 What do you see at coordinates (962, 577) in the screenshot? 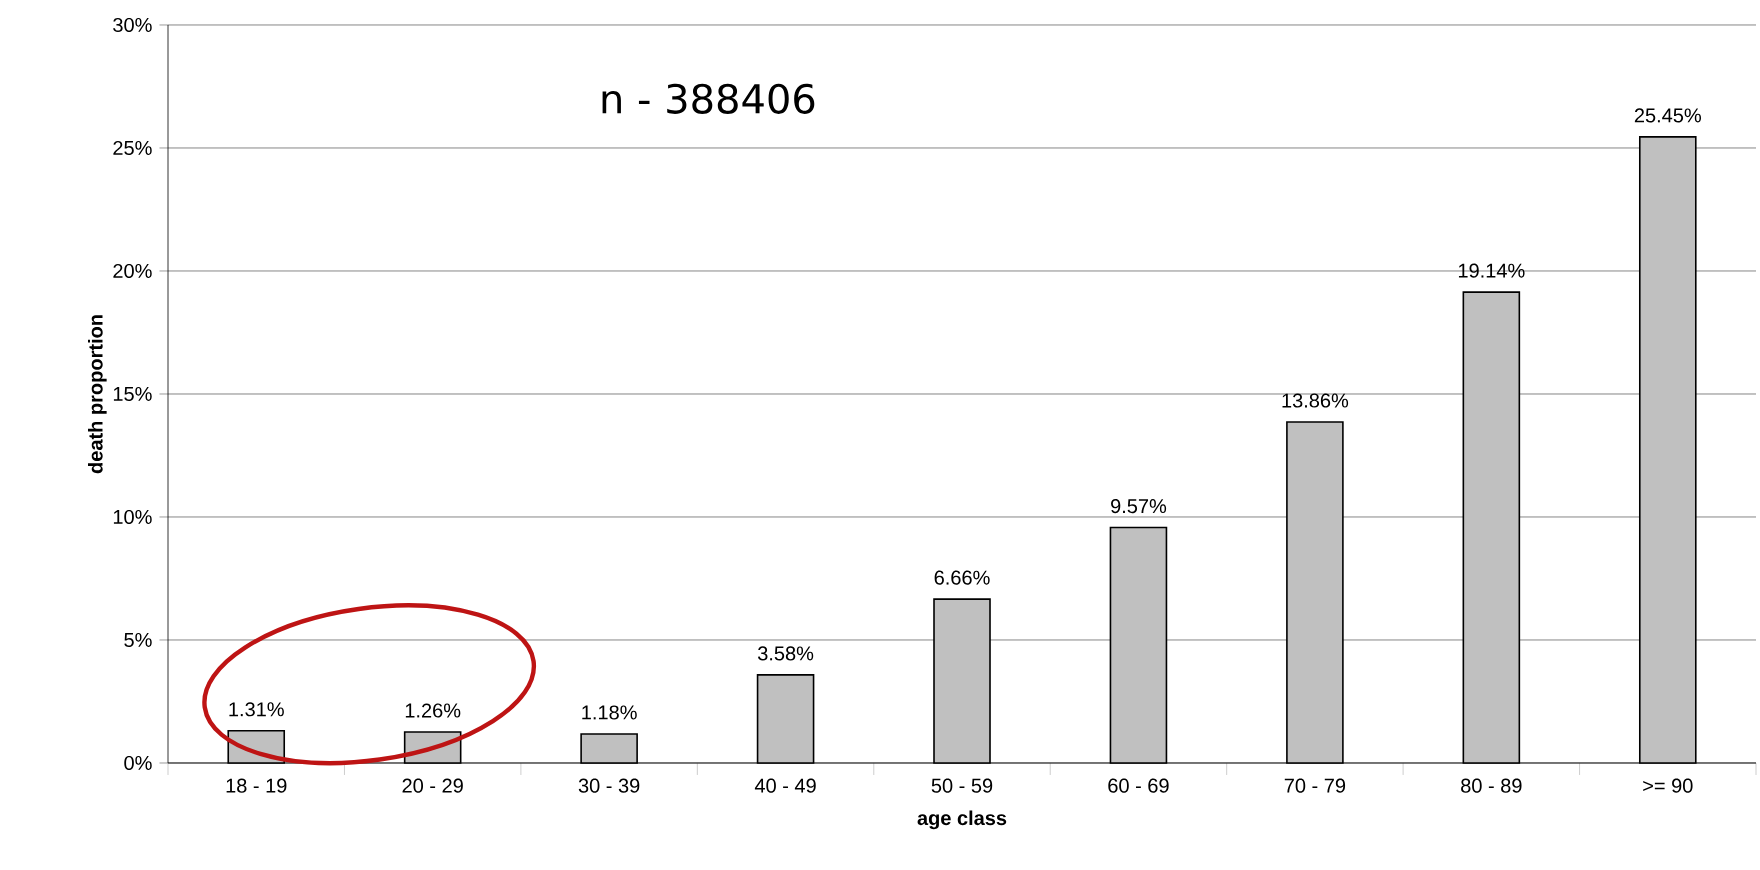
I see `data-label: 6.66%` at bounding box center [962, 577].